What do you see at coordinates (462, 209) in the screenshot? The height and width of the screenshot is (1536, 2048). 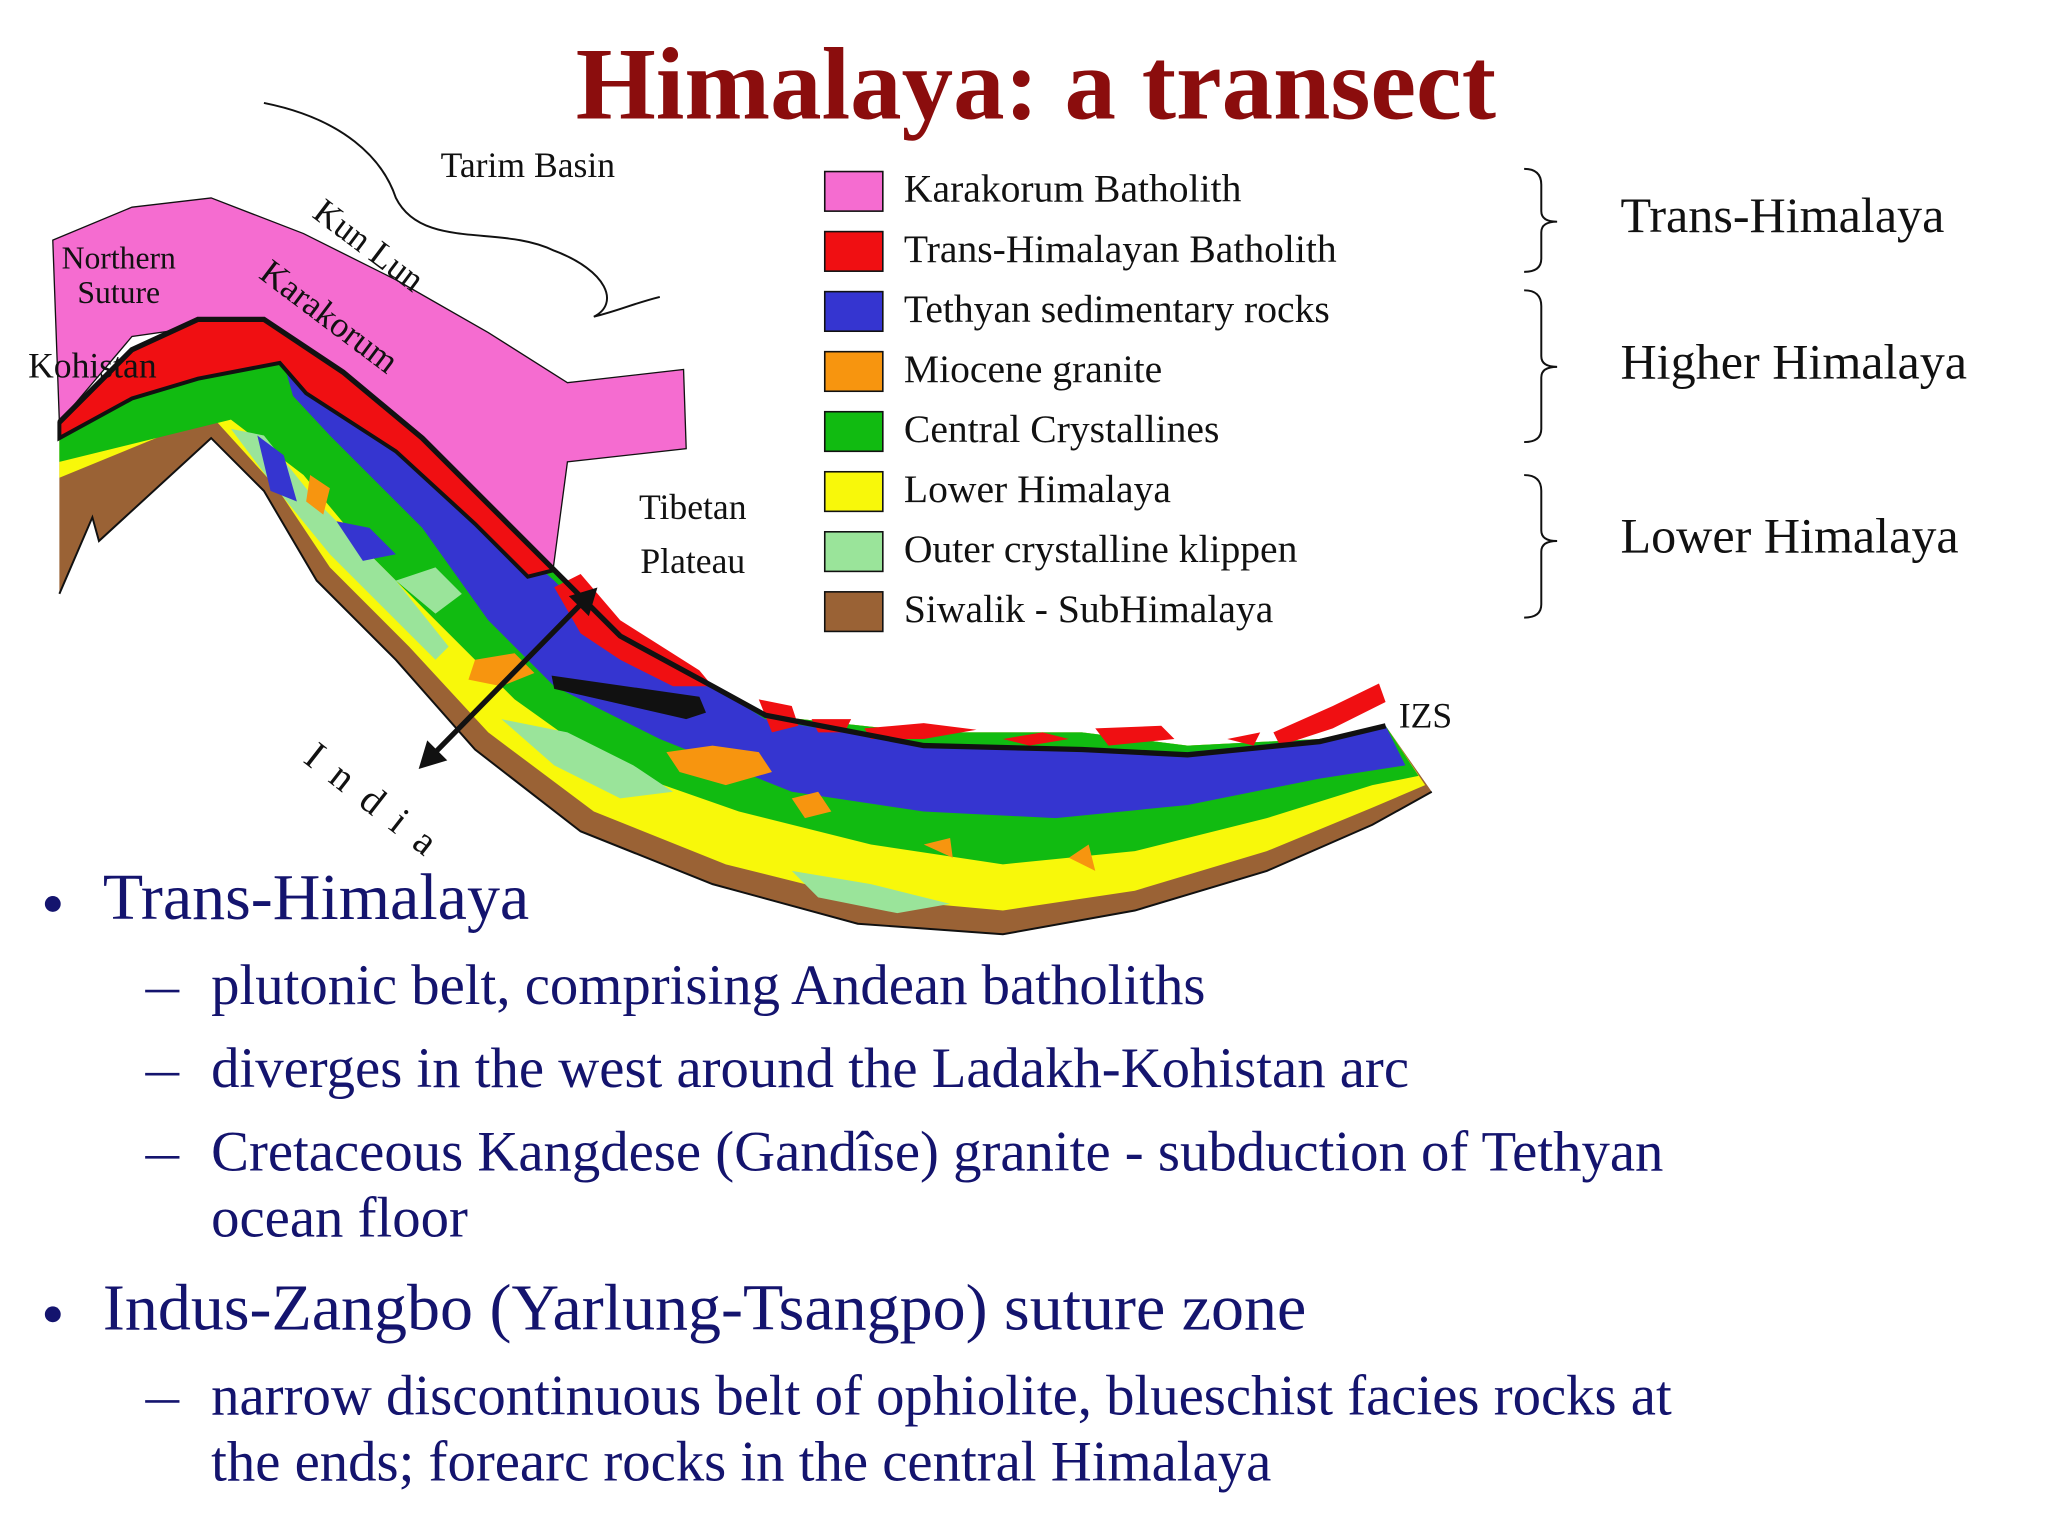 I see `tarim-boundary` at bounding box center [462, 209].